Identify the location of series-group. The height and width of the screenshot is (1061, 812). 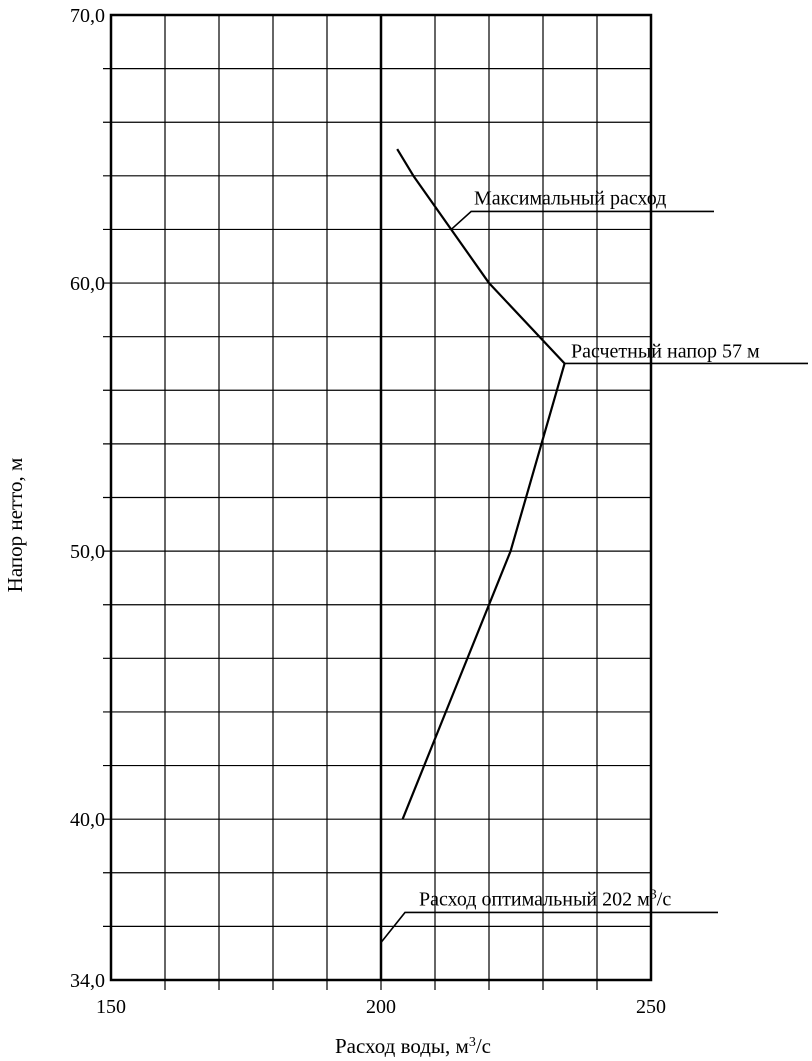
(481, 484).